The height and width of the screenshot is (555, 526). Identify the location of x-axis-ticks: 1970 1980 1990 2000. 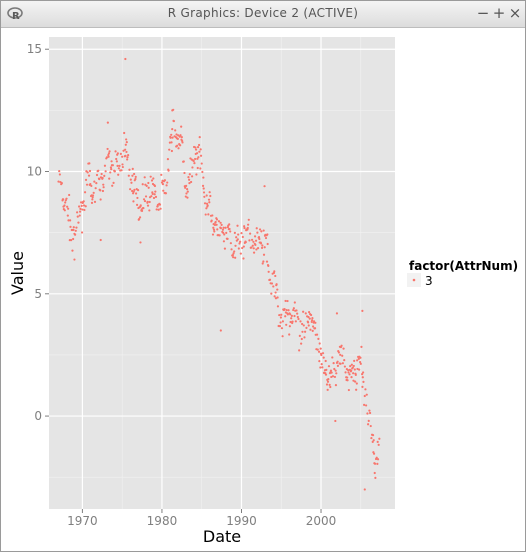
(201, 518).